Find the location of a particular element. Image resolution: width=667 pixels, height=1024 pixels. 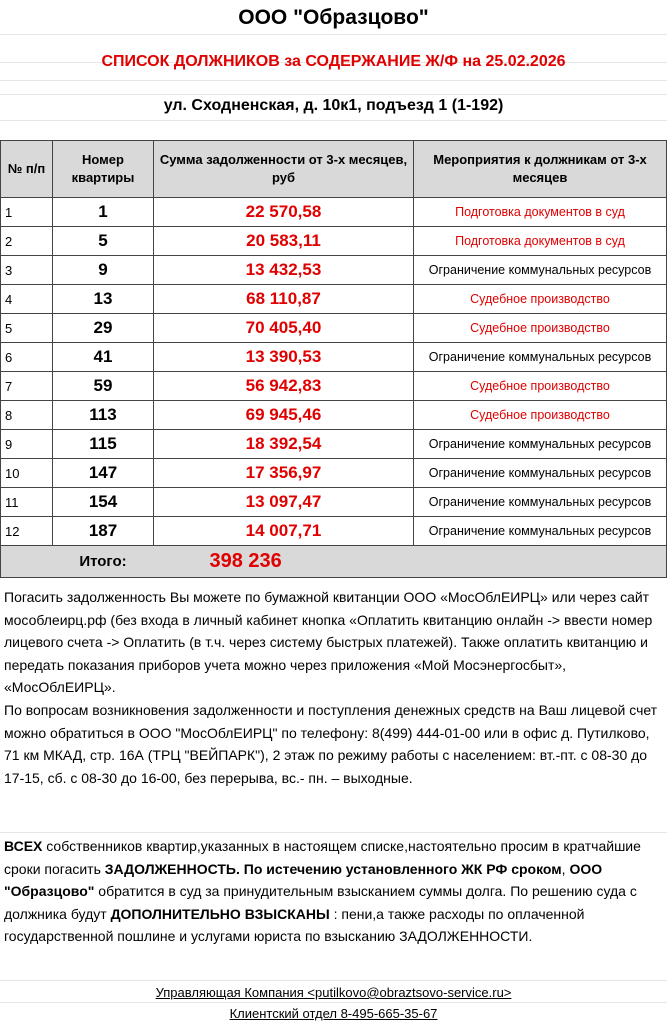

table-row: 8 113 69 945,46 Судебное производство is located at coordinates (333, 415).